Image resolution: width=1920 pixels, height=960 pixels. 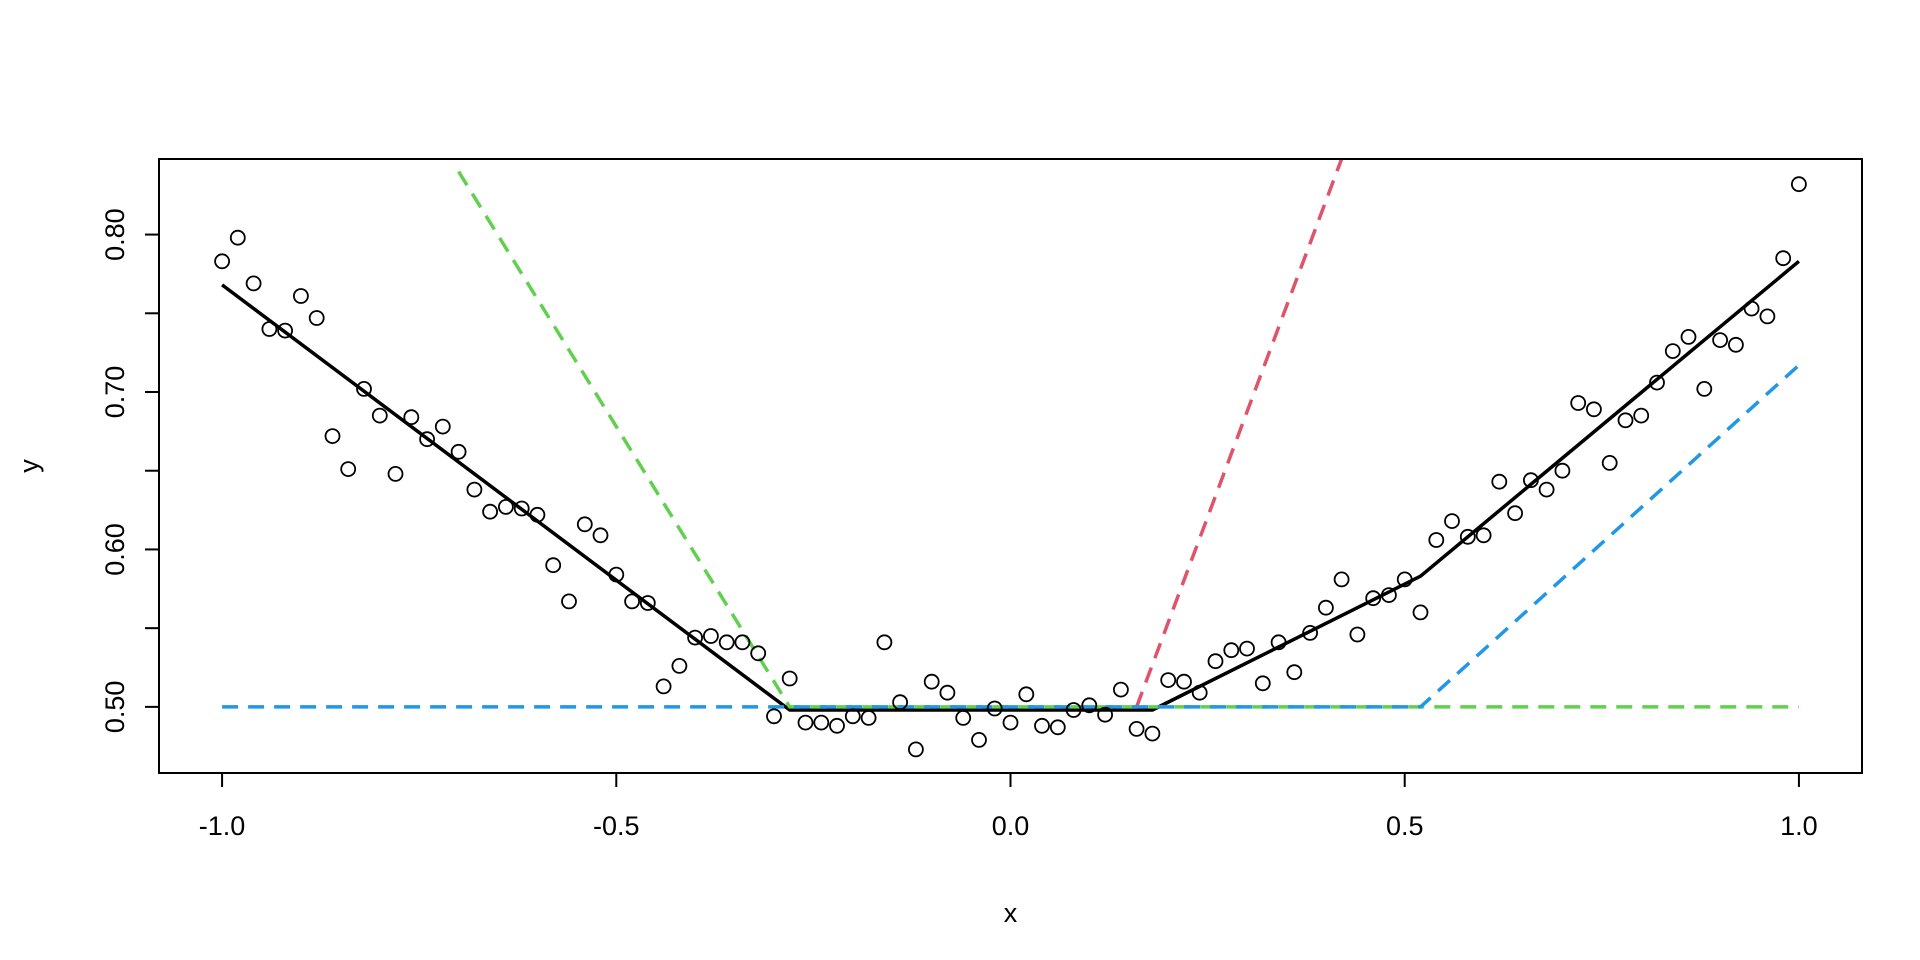 I want to click on y-tick-label: 0.80, so click(x=115, y=234).